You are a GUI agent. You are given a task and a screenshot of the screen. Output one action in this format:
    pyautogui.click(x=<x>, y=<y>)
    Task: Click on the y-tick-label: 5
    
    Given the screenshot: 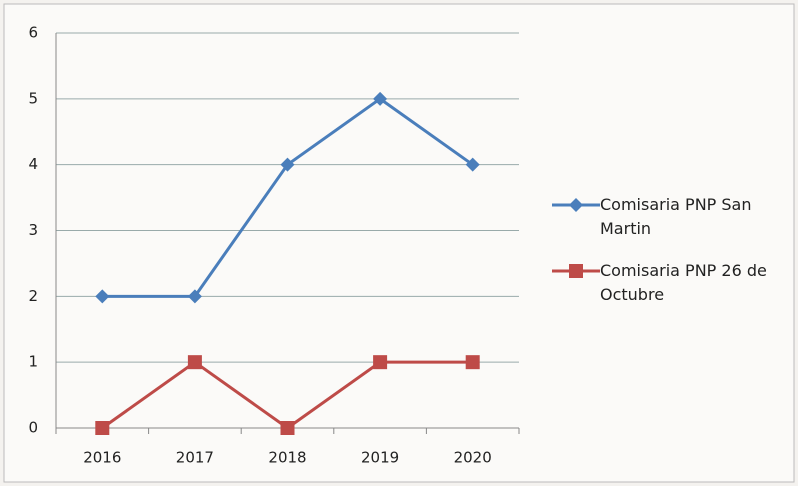 What is the action you would take?
    pyautogui.click(x=33, y=98)
    